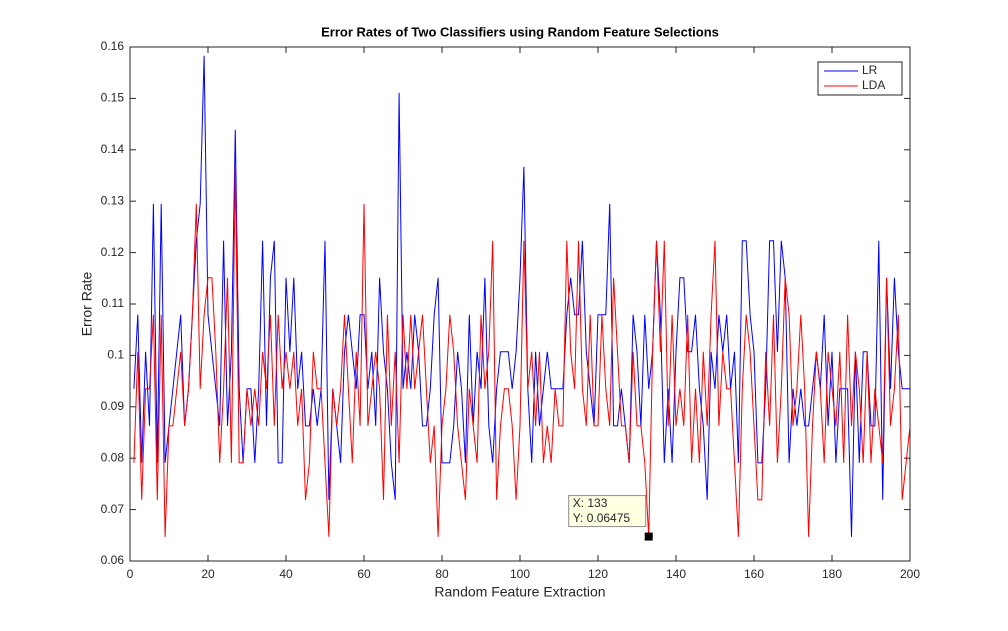 The height and width of the screenshot is (631, 1008). Describe the element at coordinates (113, 200) in the screenshot. I see `y-tick-label: 0.13` at that location.